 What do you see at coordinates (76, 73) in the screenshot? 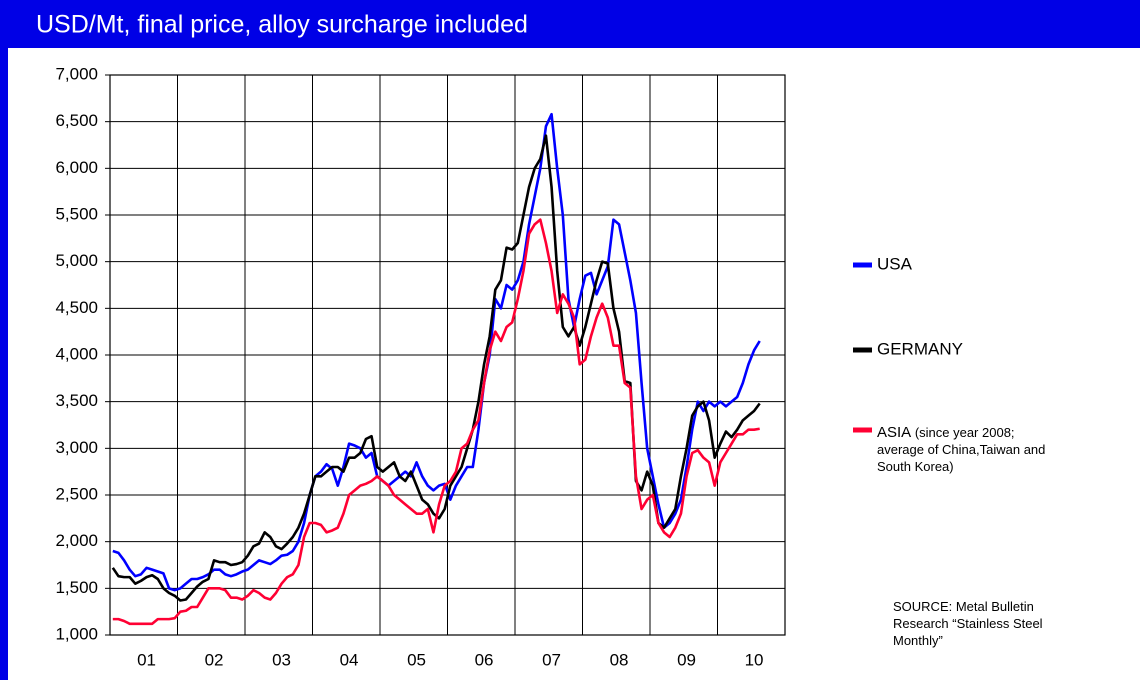
I see `y-tick-label: 7,000` at bounding box center [76, 73].